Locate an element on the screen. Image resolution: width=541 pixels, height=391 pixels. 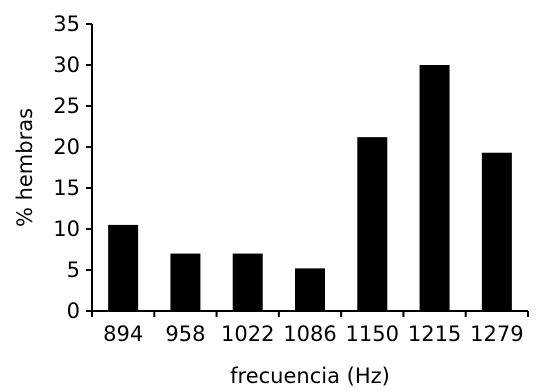
y-tick-label: 25 is located at coordinates (66, 106).